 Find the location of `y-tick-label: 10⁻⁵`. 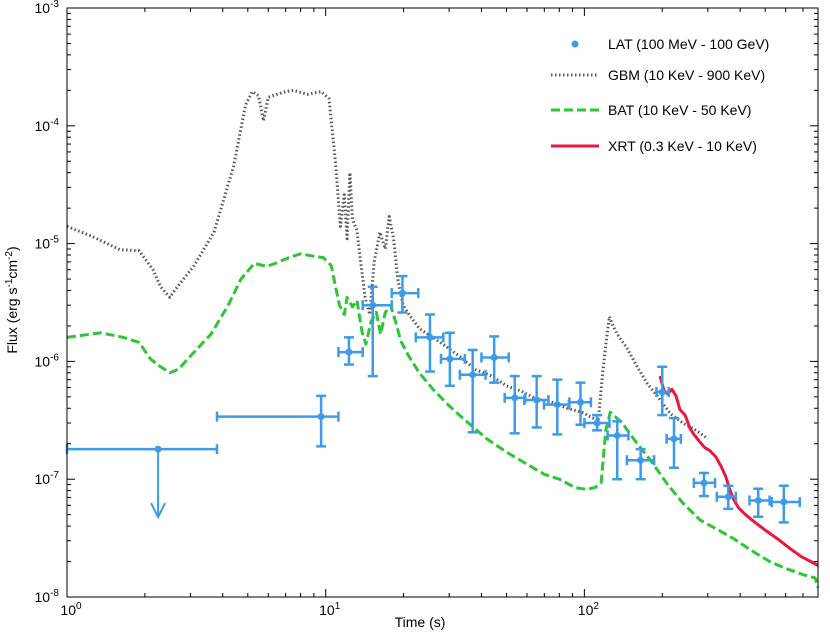

y-tick-label: 10⁻⁵ is located at coordinates (47, 243).